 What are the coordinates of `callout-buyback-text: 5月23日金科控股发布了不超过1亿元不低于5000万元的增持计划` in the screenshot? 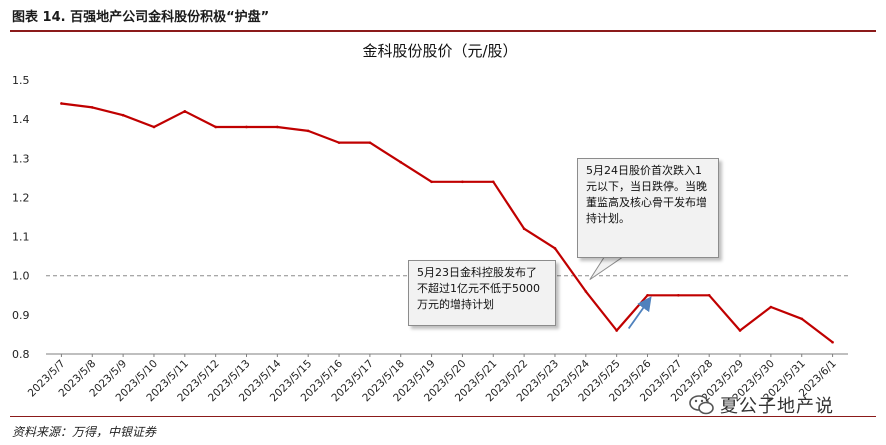 It's located at (478, 288).